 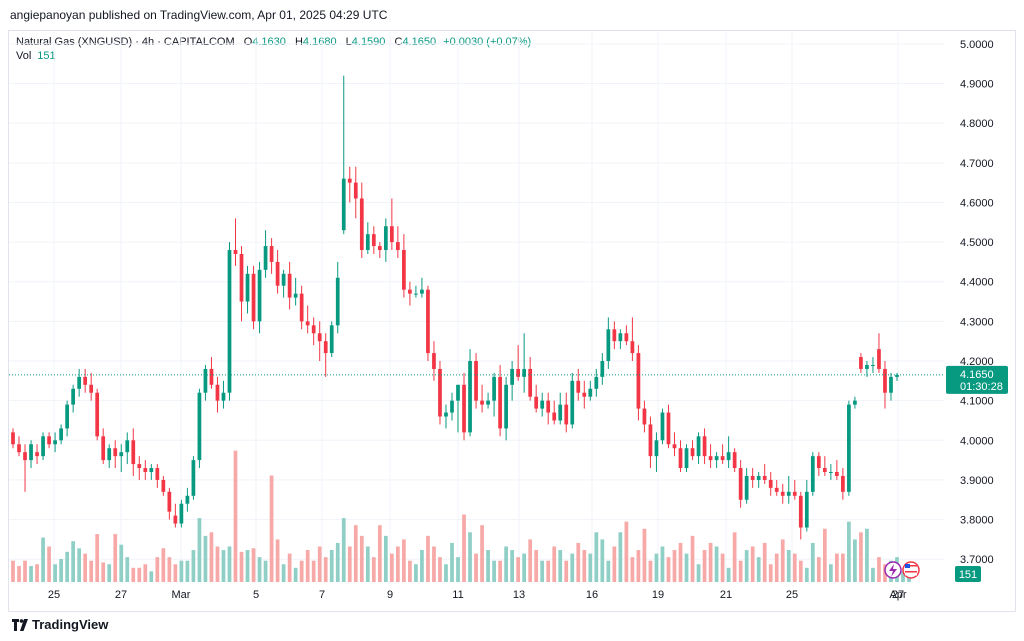 I want to click on x-tick-label: 25, so click(x=792, y=595).